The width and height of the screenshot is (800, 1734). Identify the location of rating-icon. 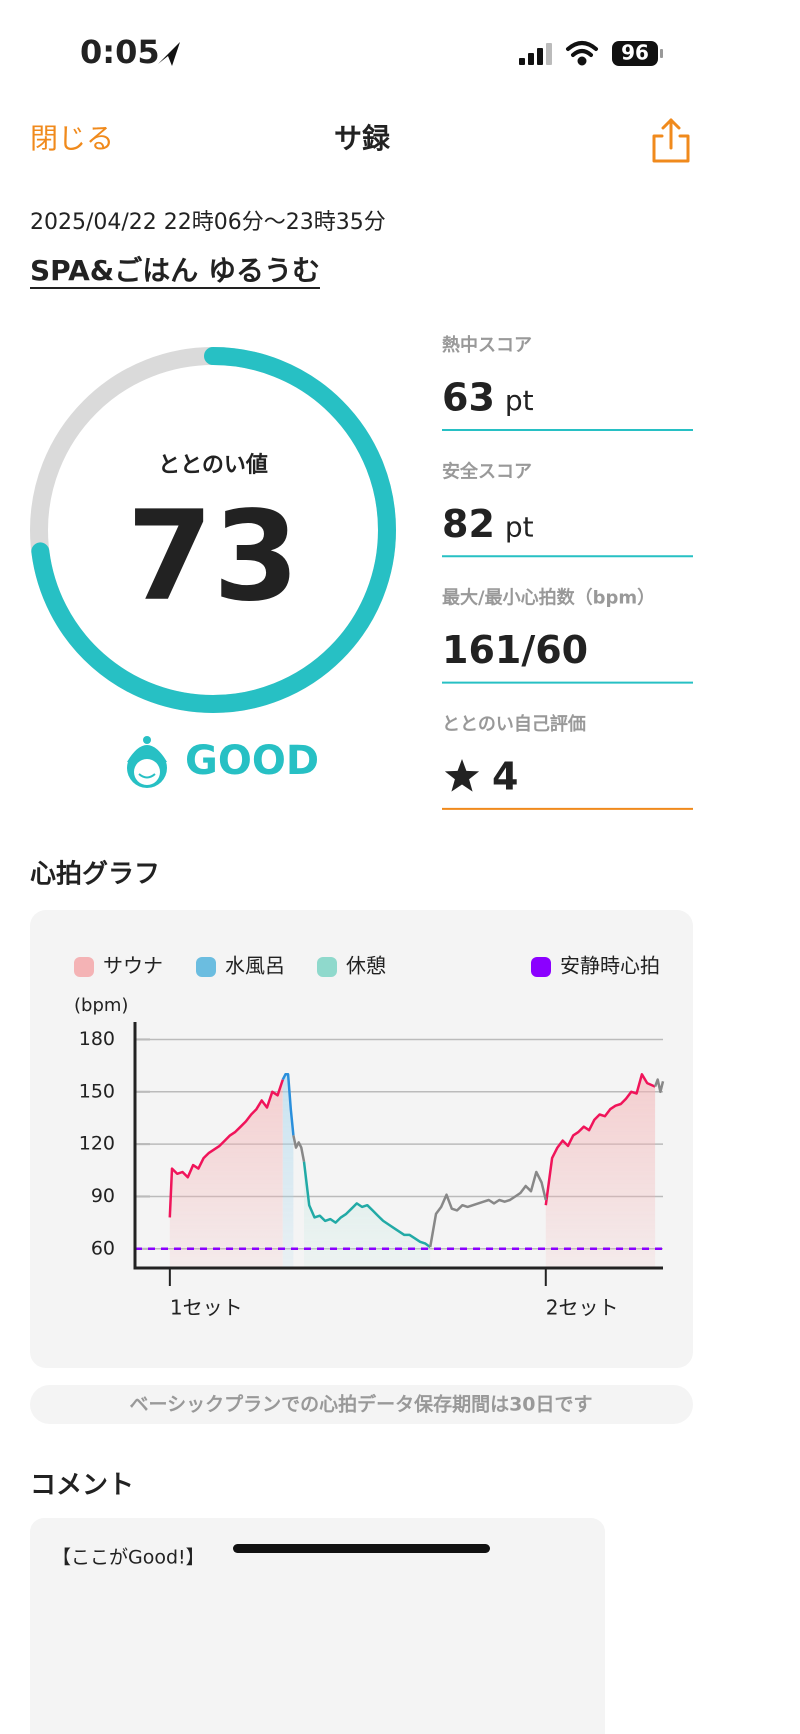
(147, 762).